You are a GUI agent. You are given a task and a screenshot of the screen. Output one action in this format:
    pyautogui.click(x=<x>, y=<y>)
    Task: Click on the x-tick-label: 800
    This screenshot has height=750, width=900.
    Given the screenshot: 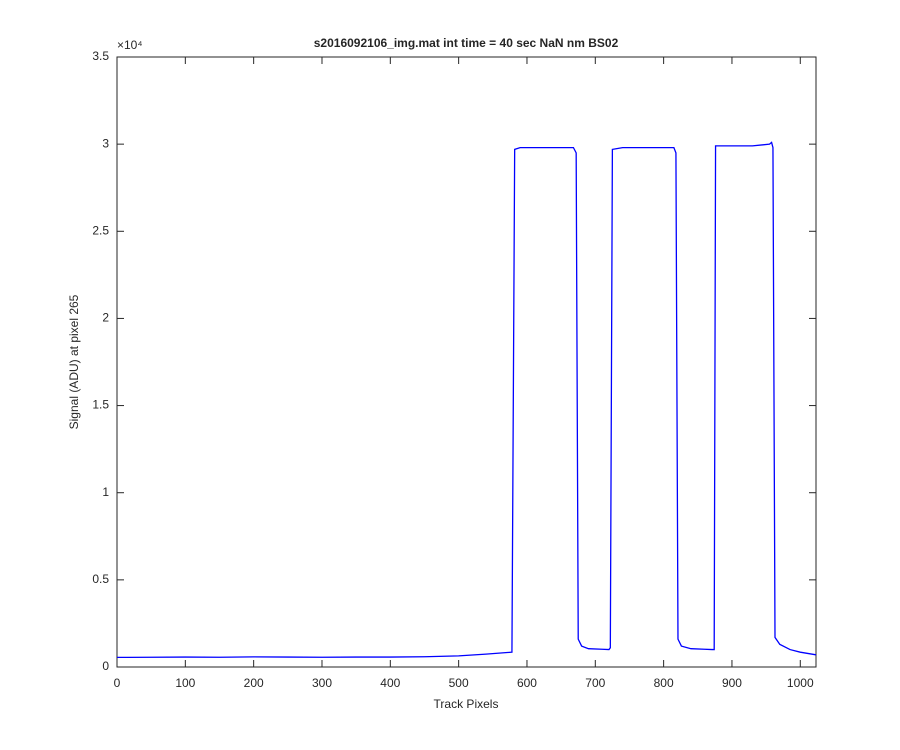 What is the action you would take?
    pyautogui.click(x=664, y=683)
    